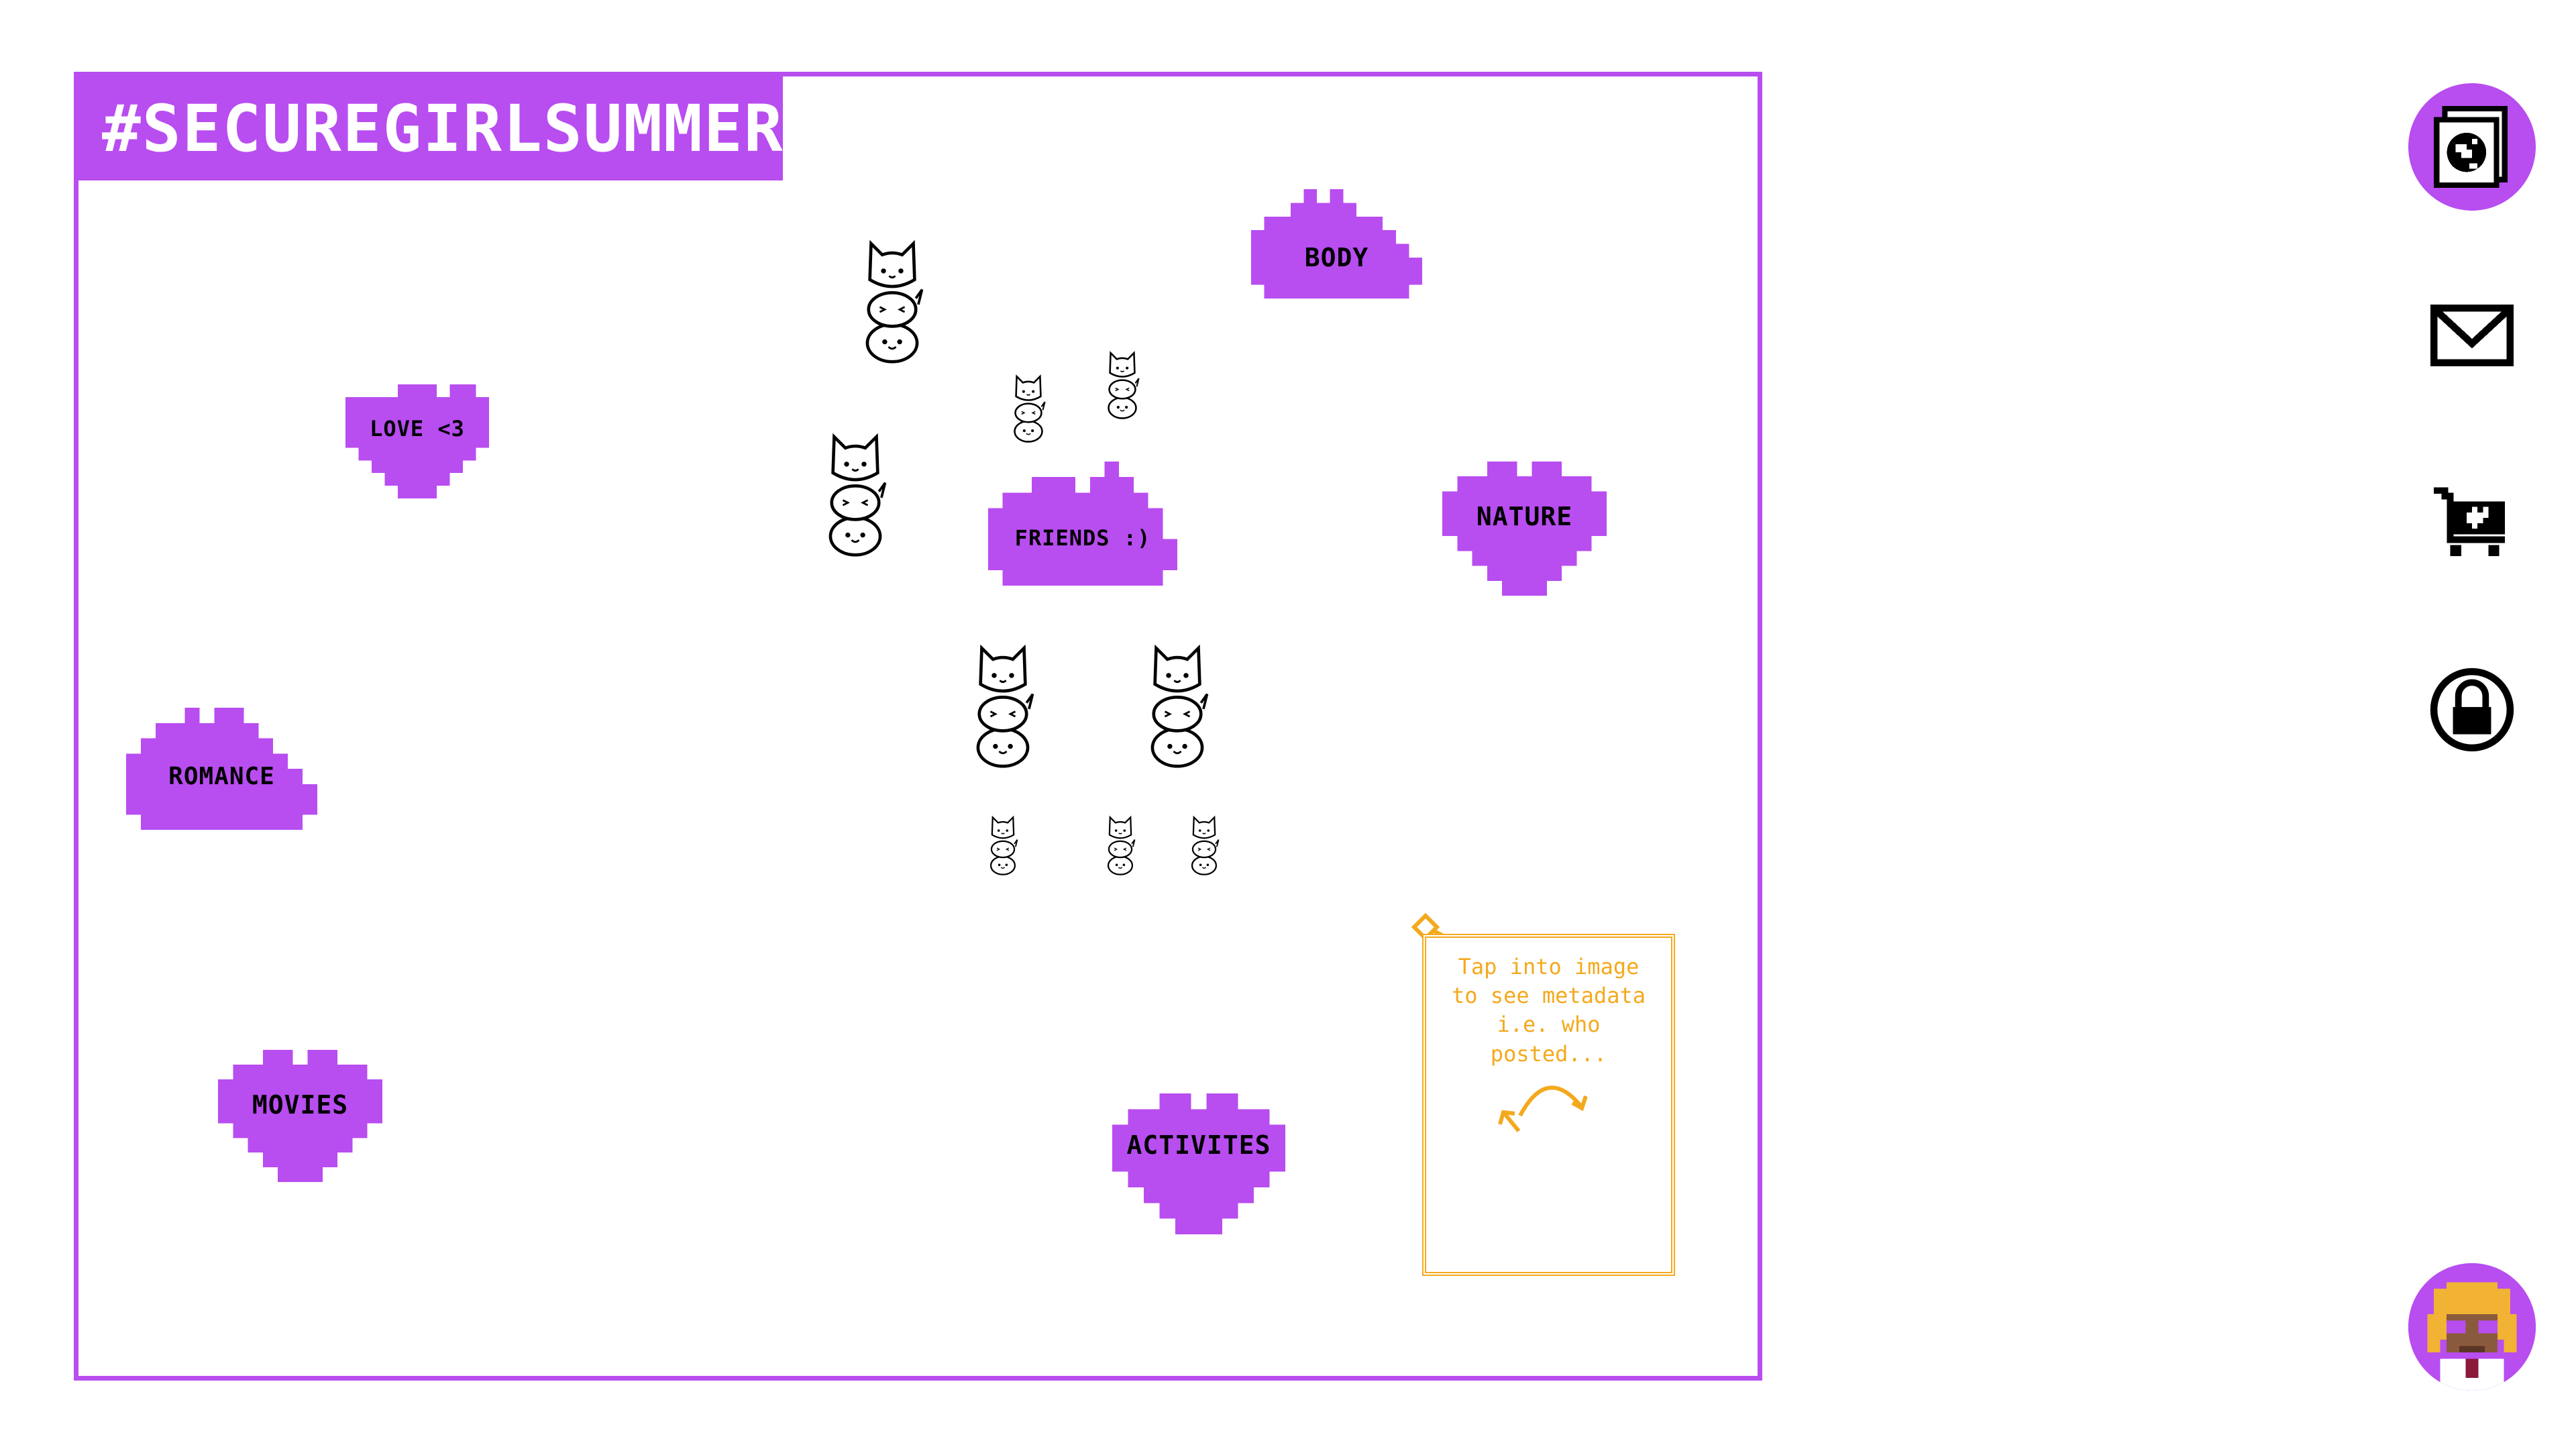  I want to click on curved-arrow-icon, so click(1543, 1108).